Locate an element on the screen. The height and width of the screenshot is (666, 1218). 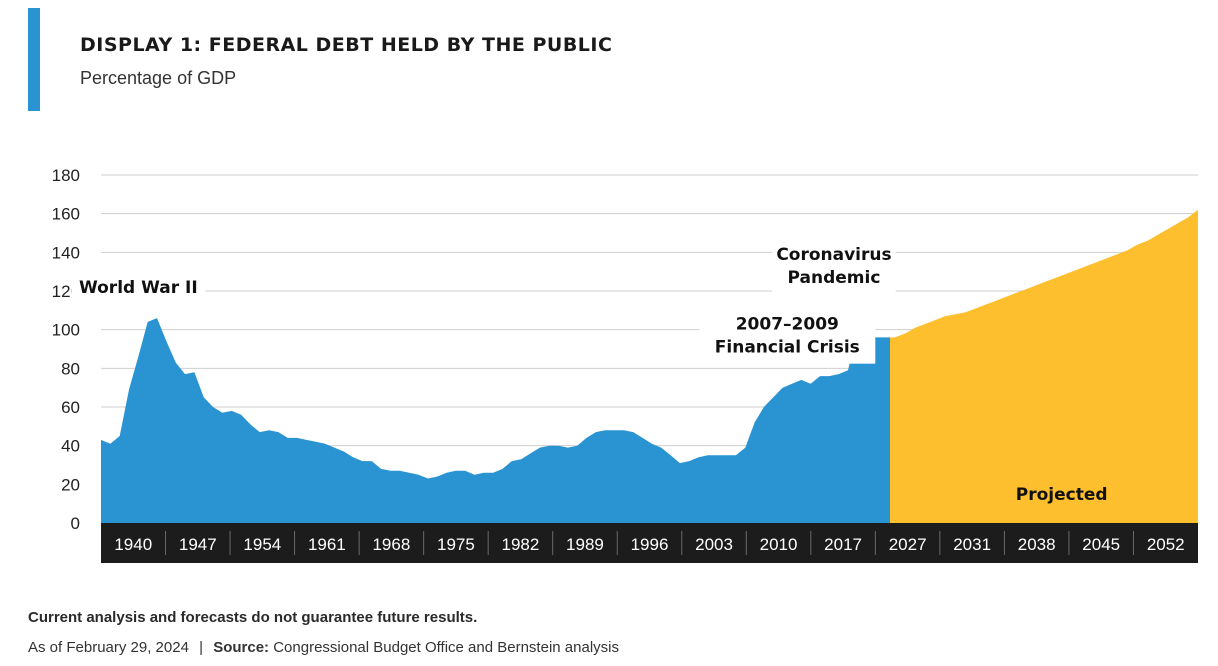
annotation-label: World War II is located at coordinates (138, 288).